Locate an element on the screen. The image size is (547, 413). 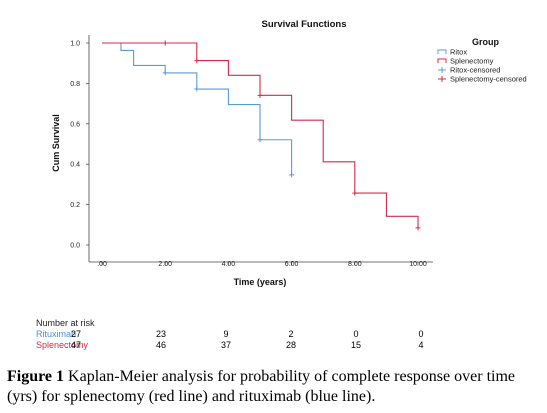
risk-value: 23 is located at coordinates (160, 334).